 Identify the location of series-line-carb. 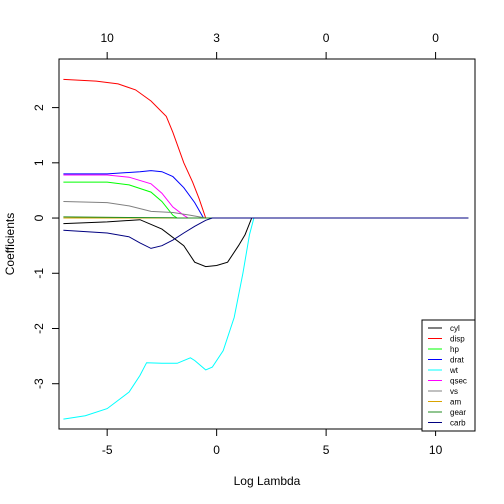
(266, 233).